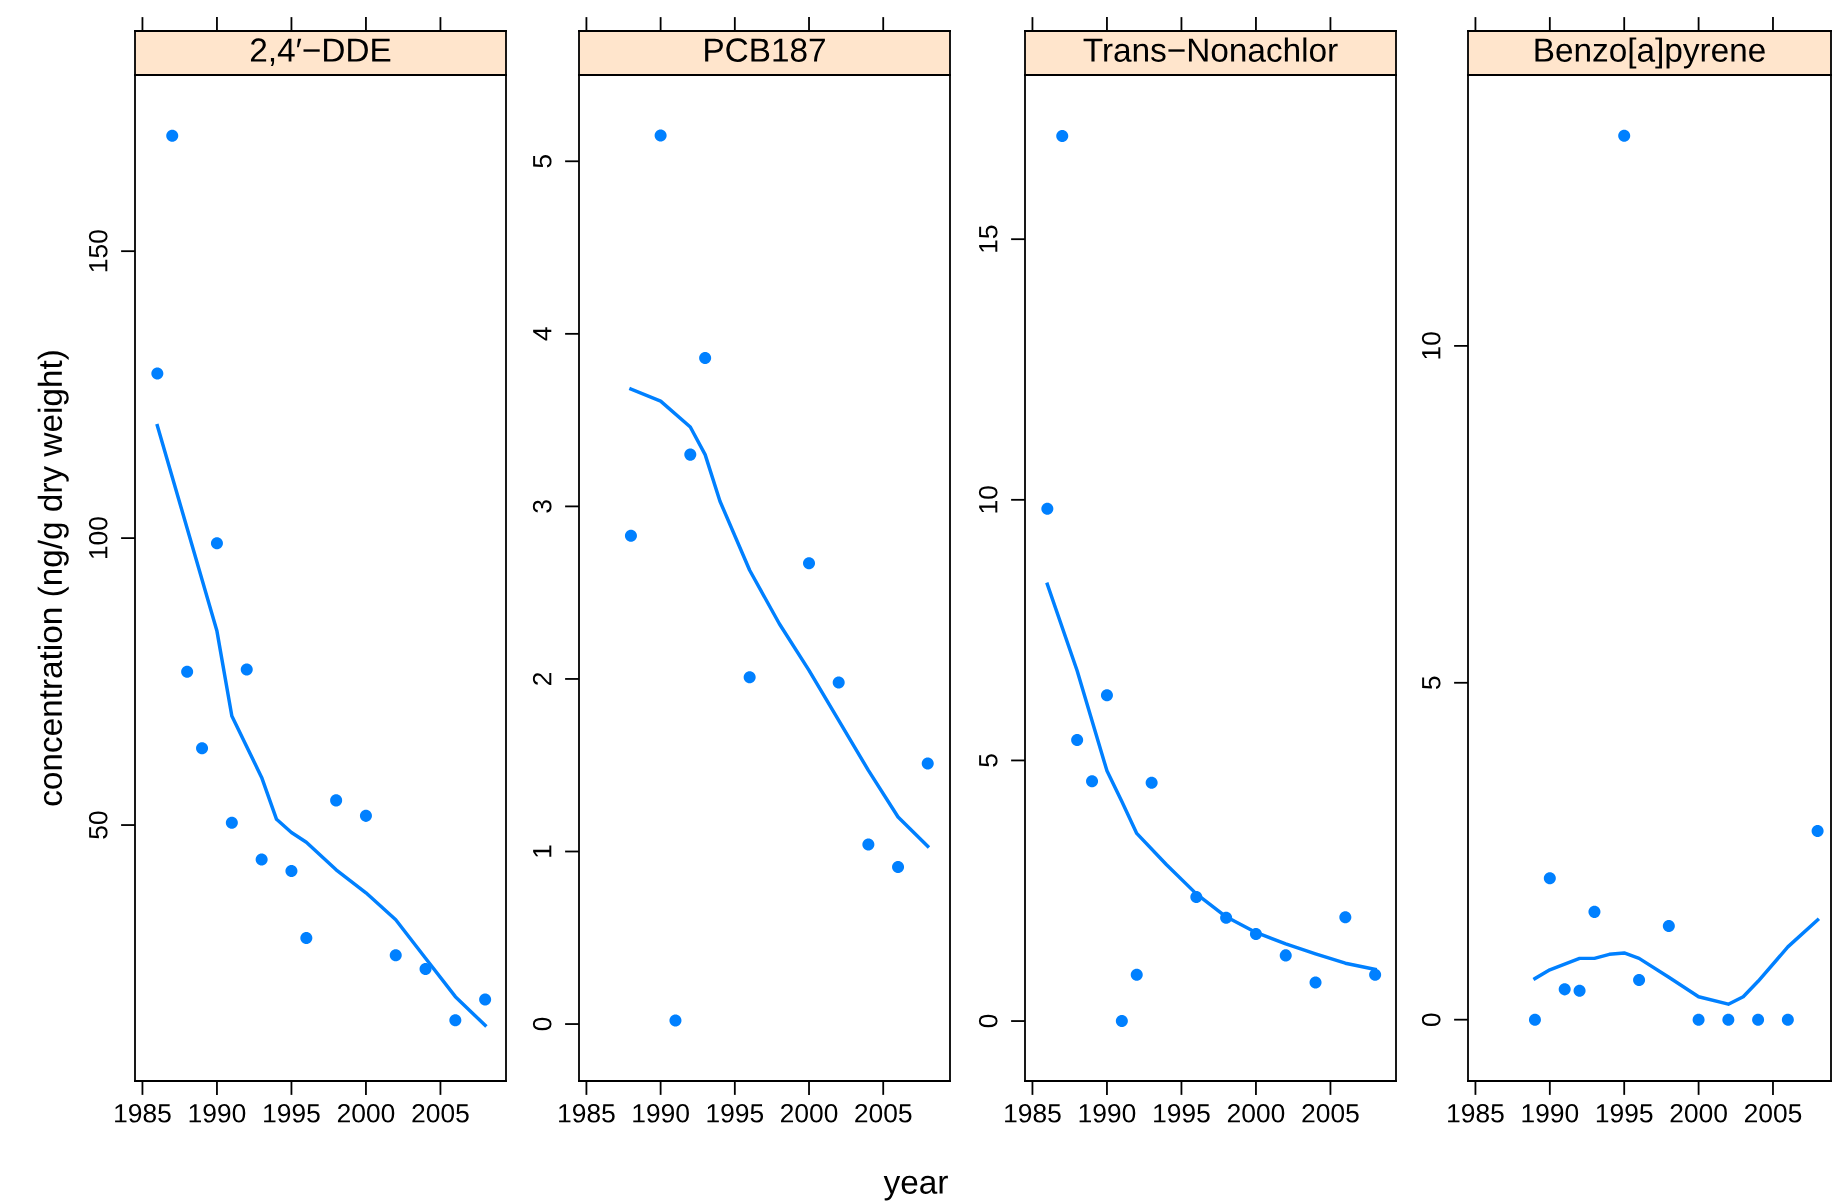  Describe the element at coordinates (765, 50) in the screenshot. I see `chart-title: PCB187` at that location.